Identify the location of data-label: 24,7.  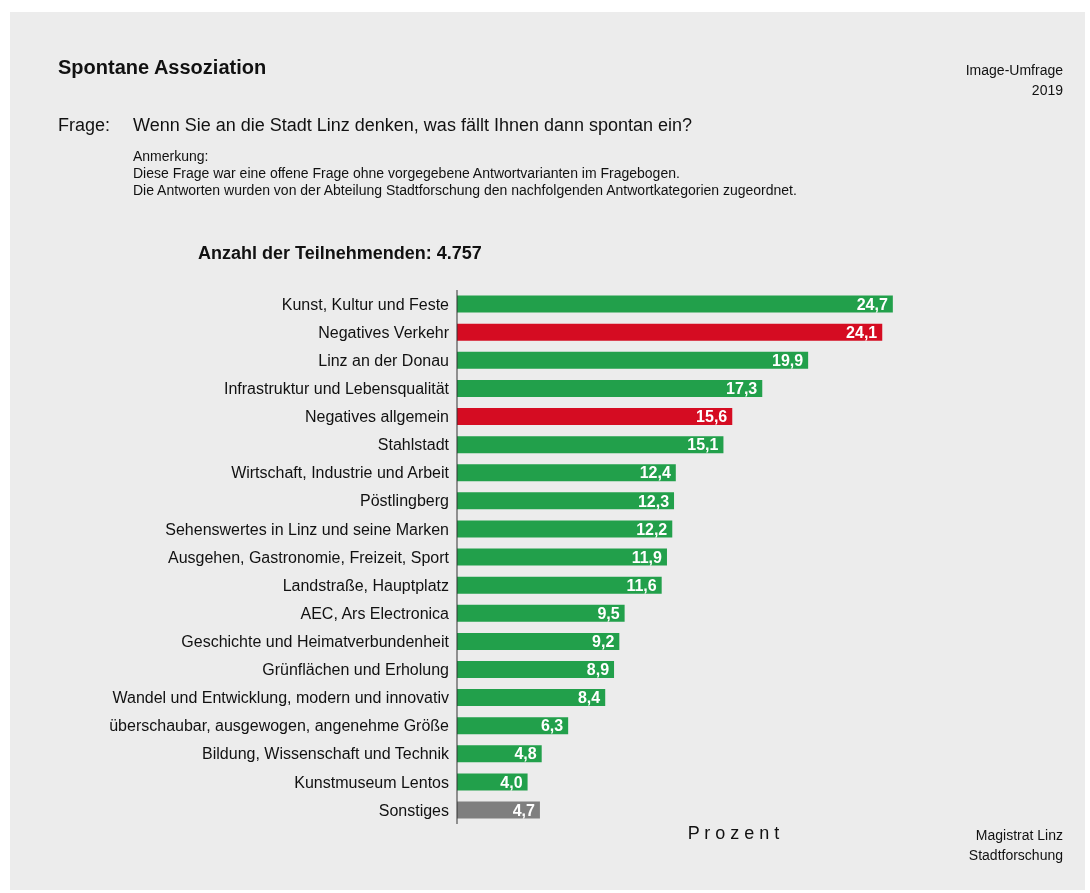
(872, 304).